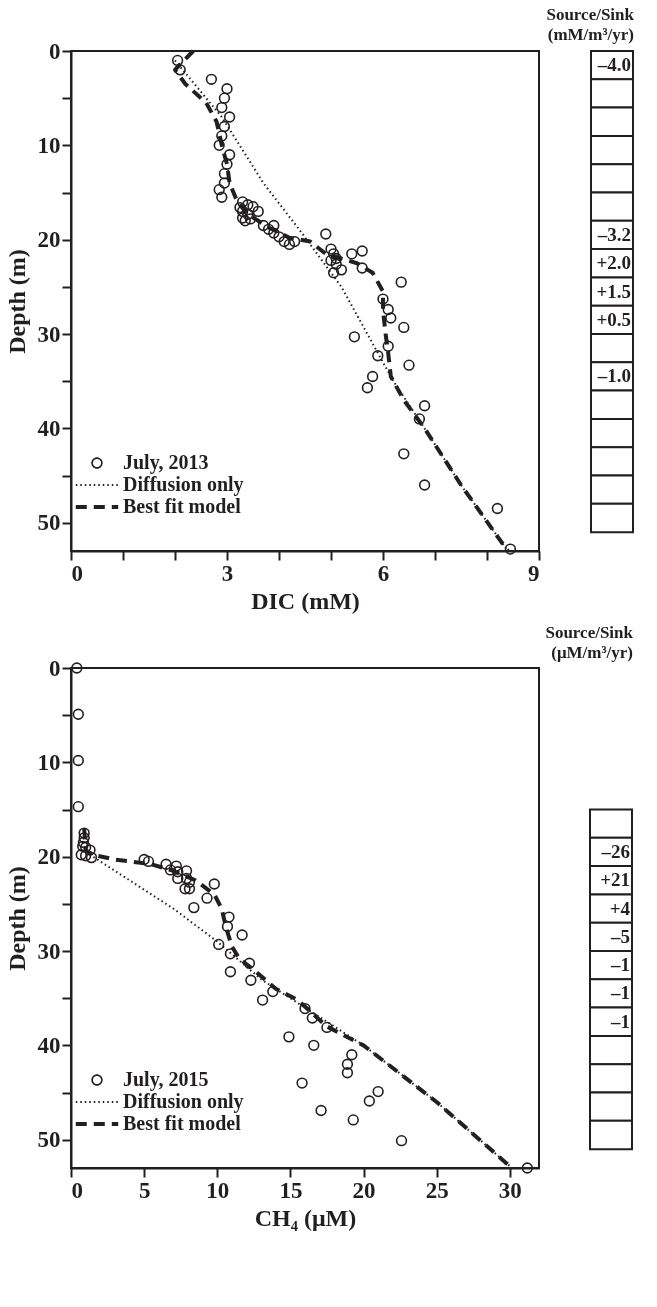  What do you see at coordinates (592, 652) in the screenshot?
I see `text: (μM/m³/yr)` at bounding box center [592, 652].